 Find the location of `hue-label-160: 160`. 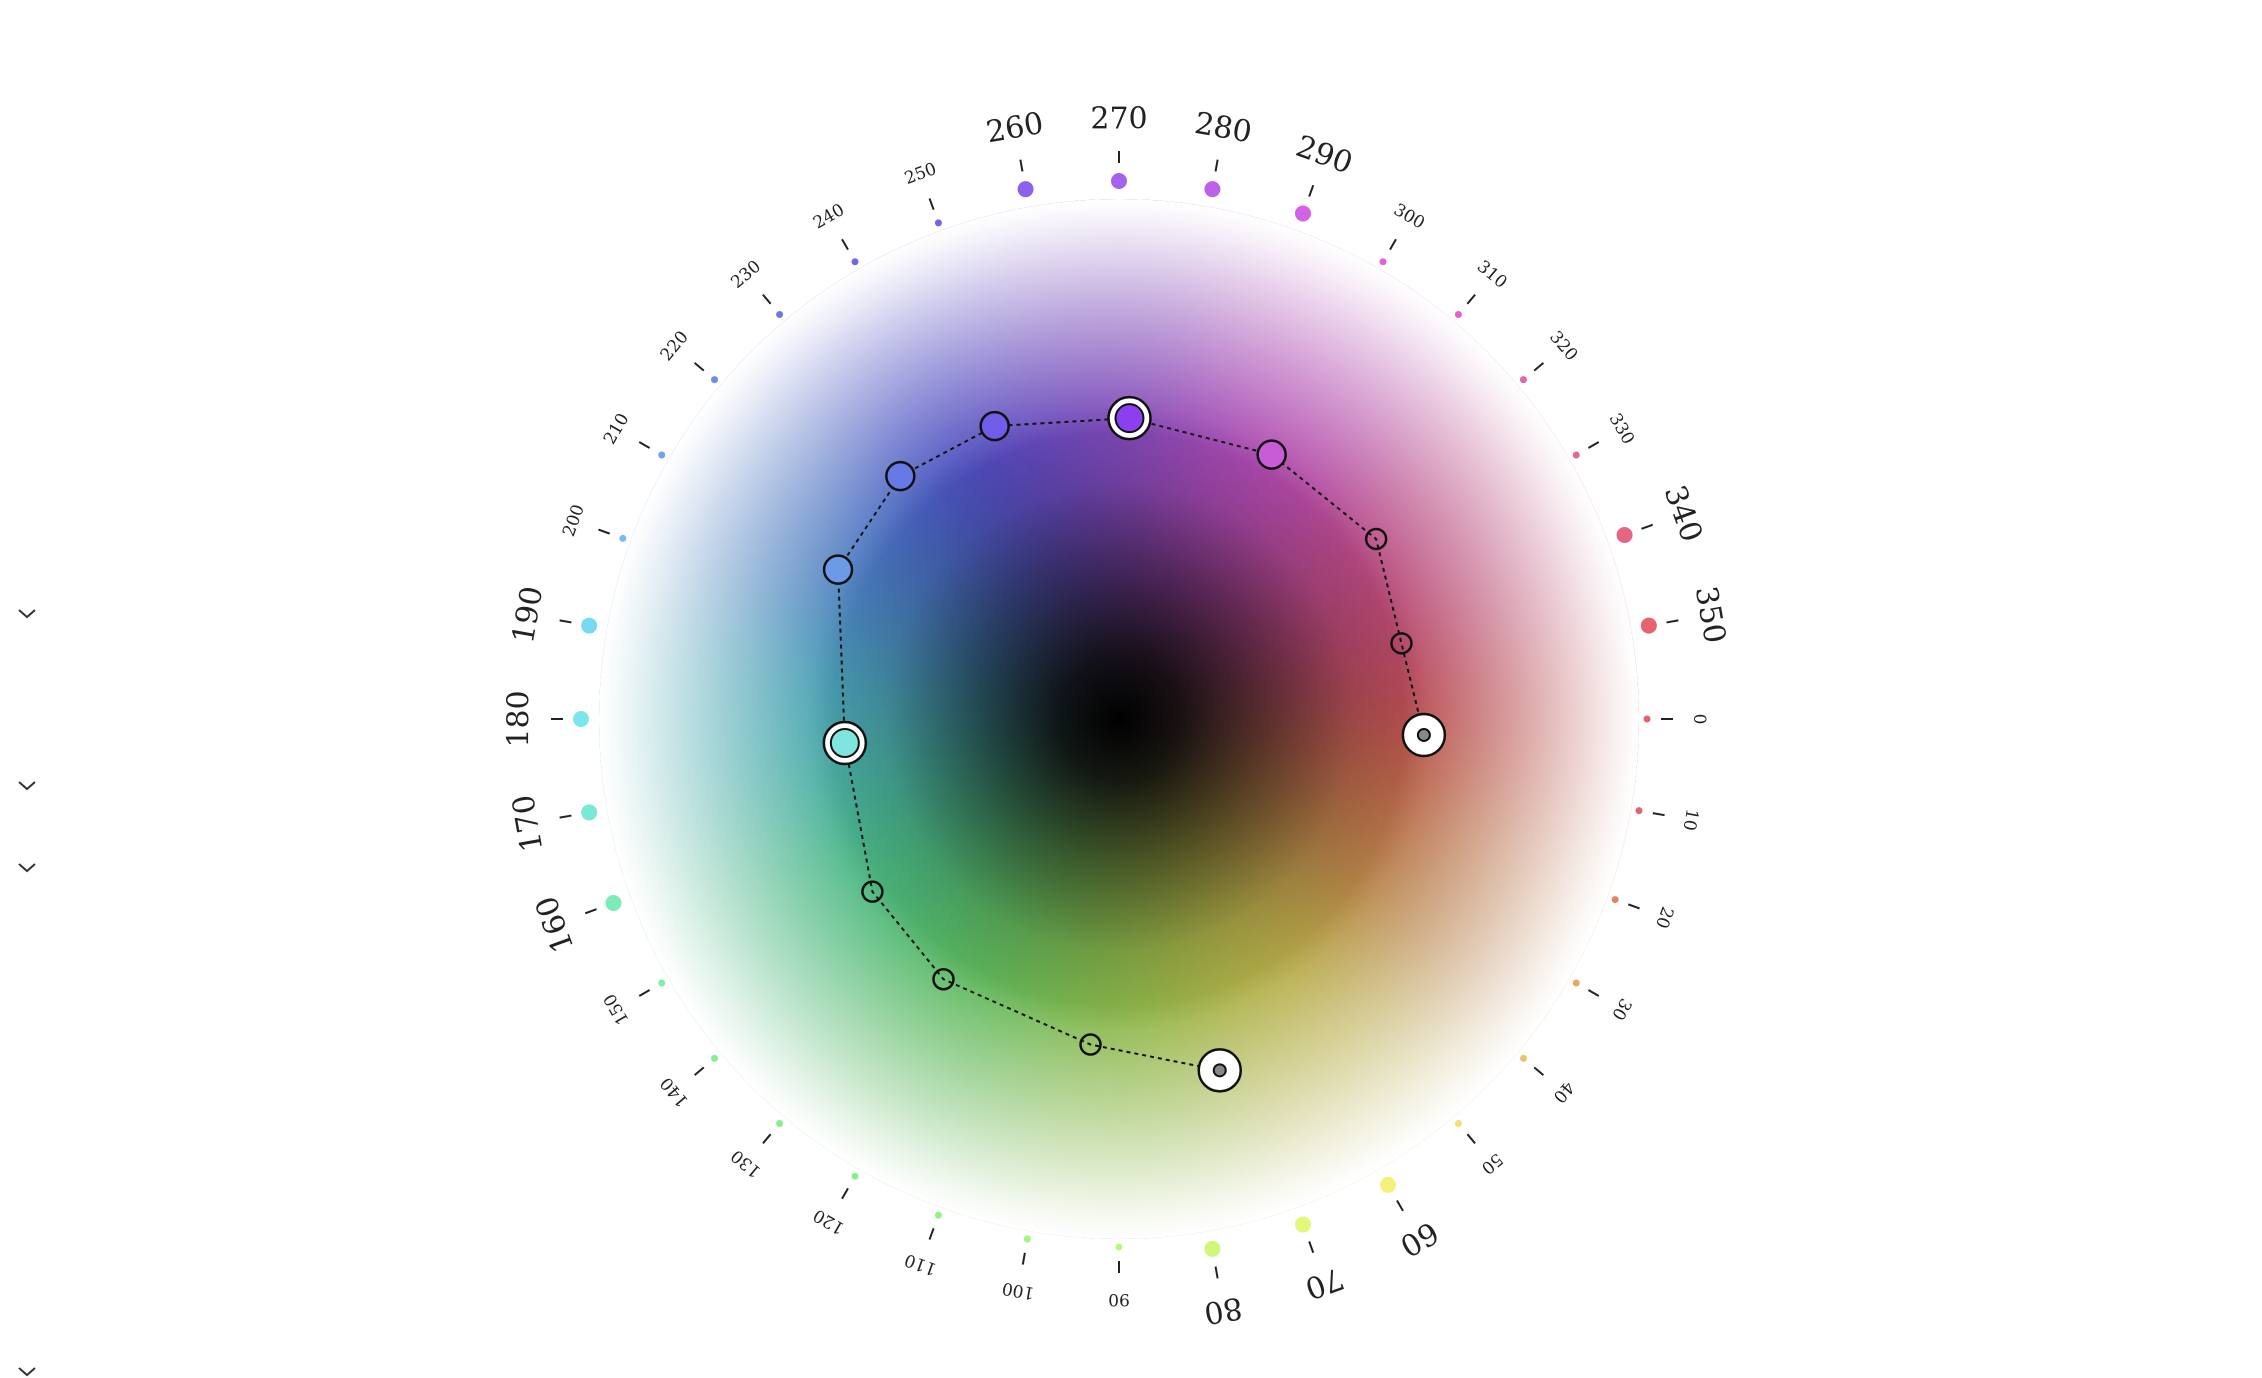

hue-label-160: 160 is located at coordinates (555, 924).